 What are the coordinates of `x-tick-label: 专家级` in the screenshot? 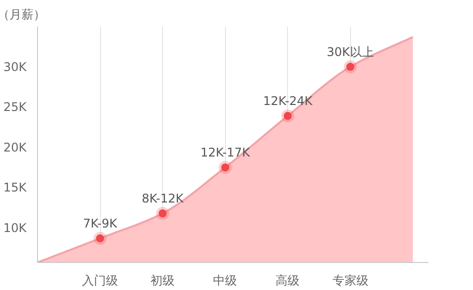 It's located at (350, 281).